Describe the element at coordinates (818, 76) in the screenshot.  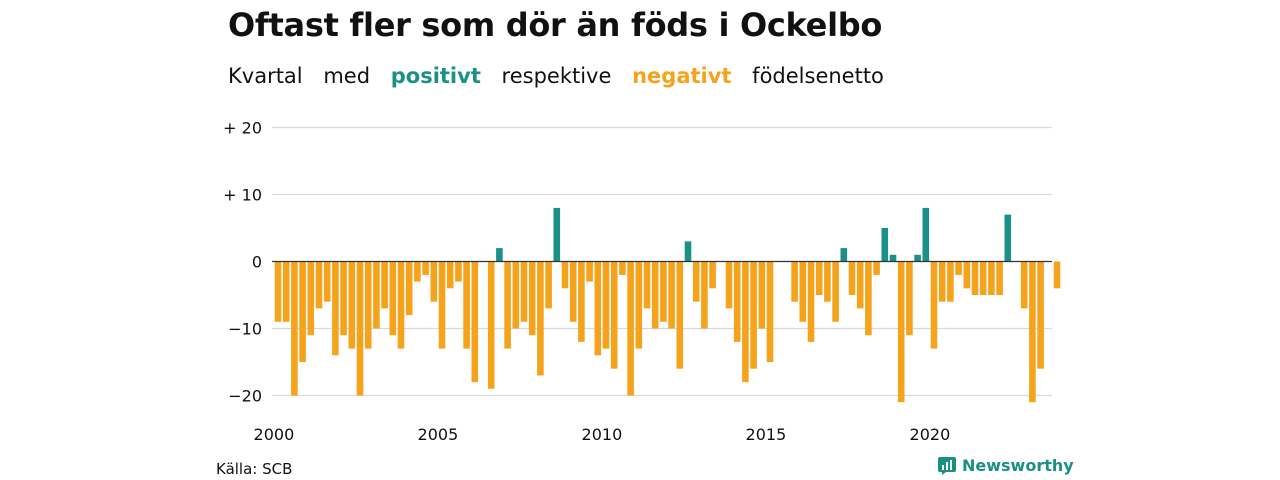
I see `subtitle-part-4: födelsenetto` at that location.